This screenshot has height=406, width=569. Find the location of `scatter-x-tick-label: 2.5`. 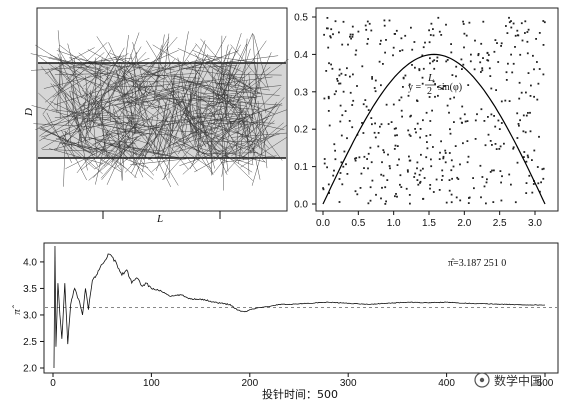

scatter-x-tick-label: 2.5 is located at coordinates (500, 223).